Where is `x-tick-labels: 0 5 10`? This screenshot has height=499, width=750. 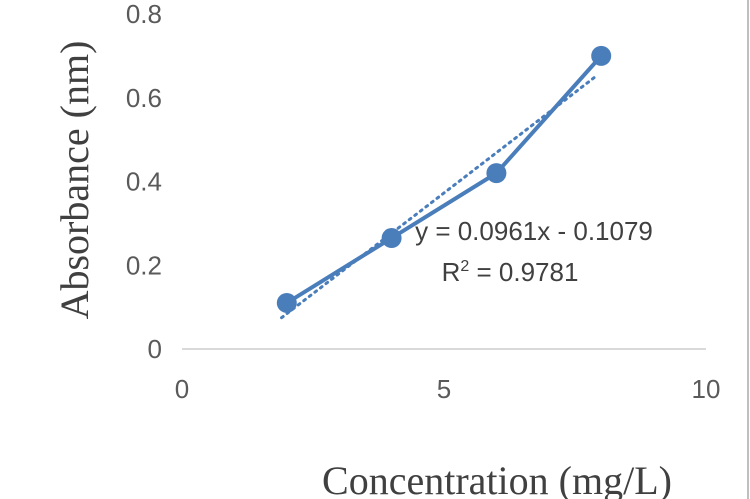 x-tick-labels: 0 5 10 is located at coordinates (448, 389).